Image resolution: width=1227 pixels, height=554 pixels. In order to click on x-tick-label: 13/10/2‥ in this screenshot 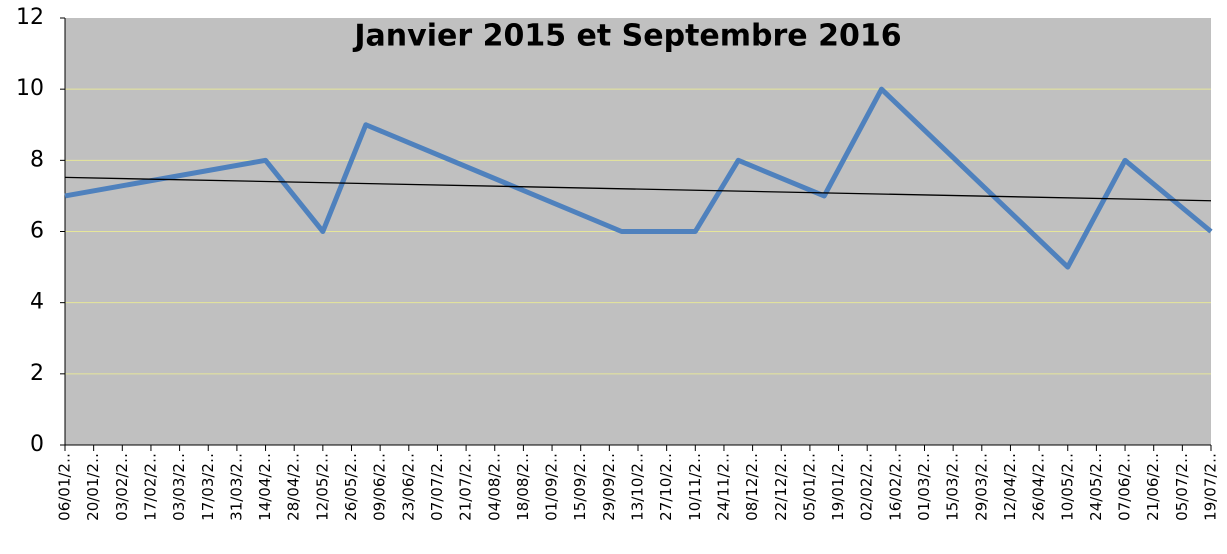, I will do `click(638, 487)`.